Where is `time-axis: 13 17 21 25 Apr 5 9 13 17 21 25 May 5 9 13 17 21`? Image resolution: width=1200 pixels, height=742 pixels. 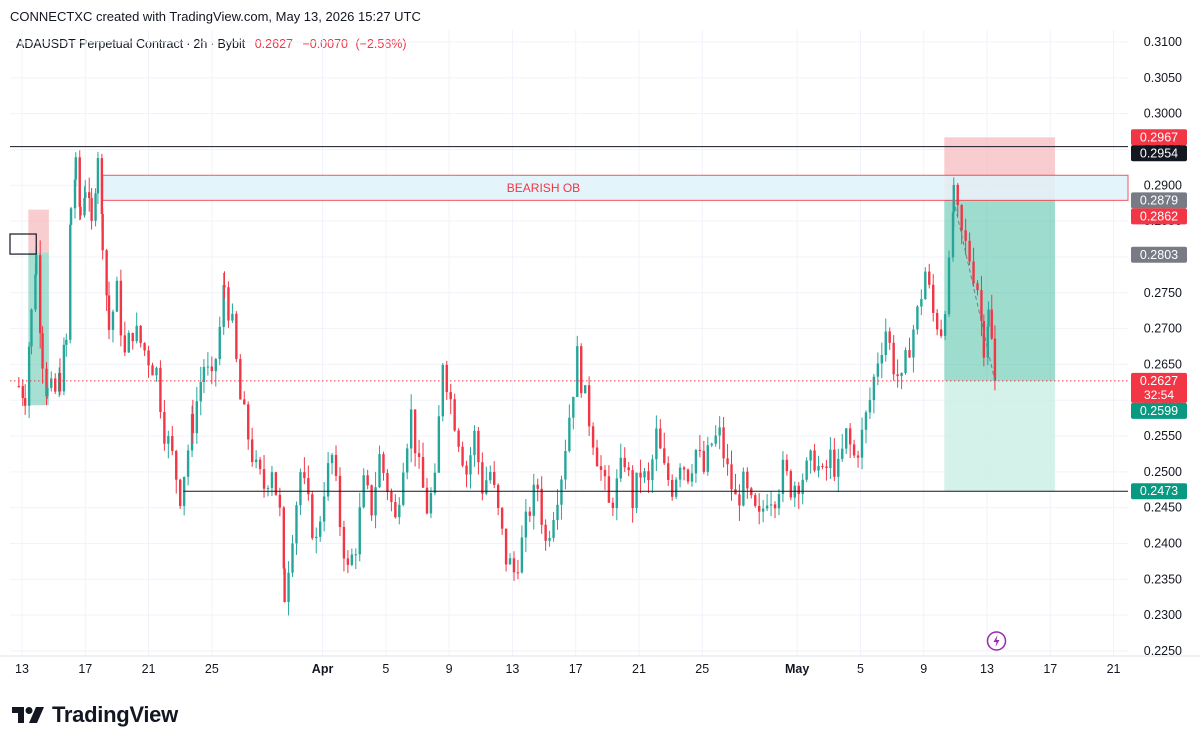 time-axis: 13 17 21 25 Apr 5 9 13 17 21 25 May 5 9 13 17 21 is located at coordinates (600, 665).